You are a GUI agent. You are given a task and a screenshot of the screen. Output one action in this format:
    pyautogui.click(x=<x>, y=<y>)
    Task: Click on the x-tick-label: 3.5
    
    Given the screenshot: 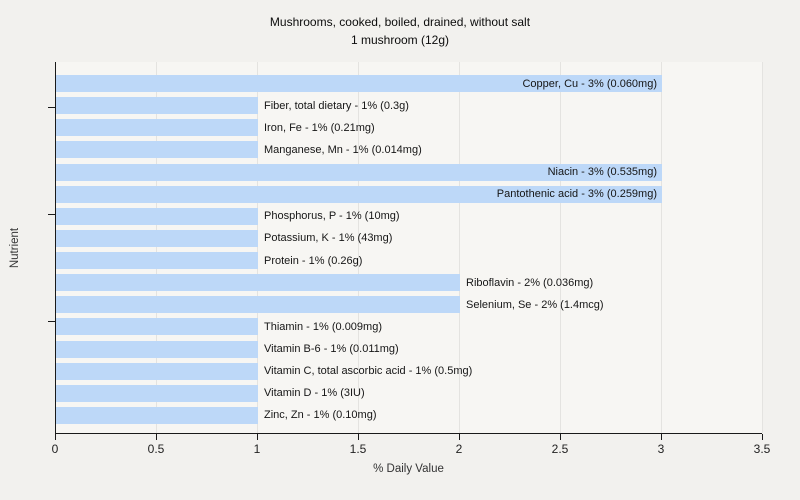 What is the action you would take?
    pyautogui.click(x=762, y=449)
    